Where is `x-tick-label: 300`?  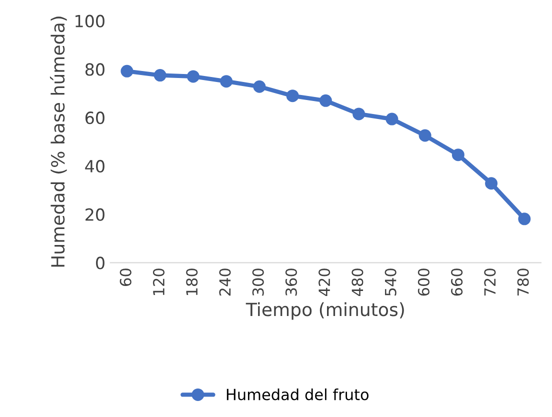
x-tick-label: 300 is located at coordinates (258, 282).